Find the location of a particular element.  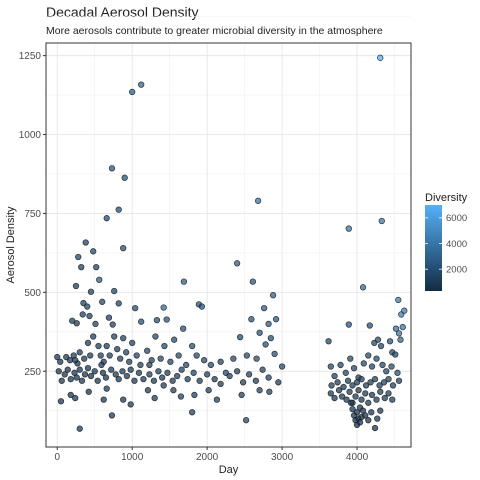

x-tick-label: 2000 is located at coordinates (207, 457).